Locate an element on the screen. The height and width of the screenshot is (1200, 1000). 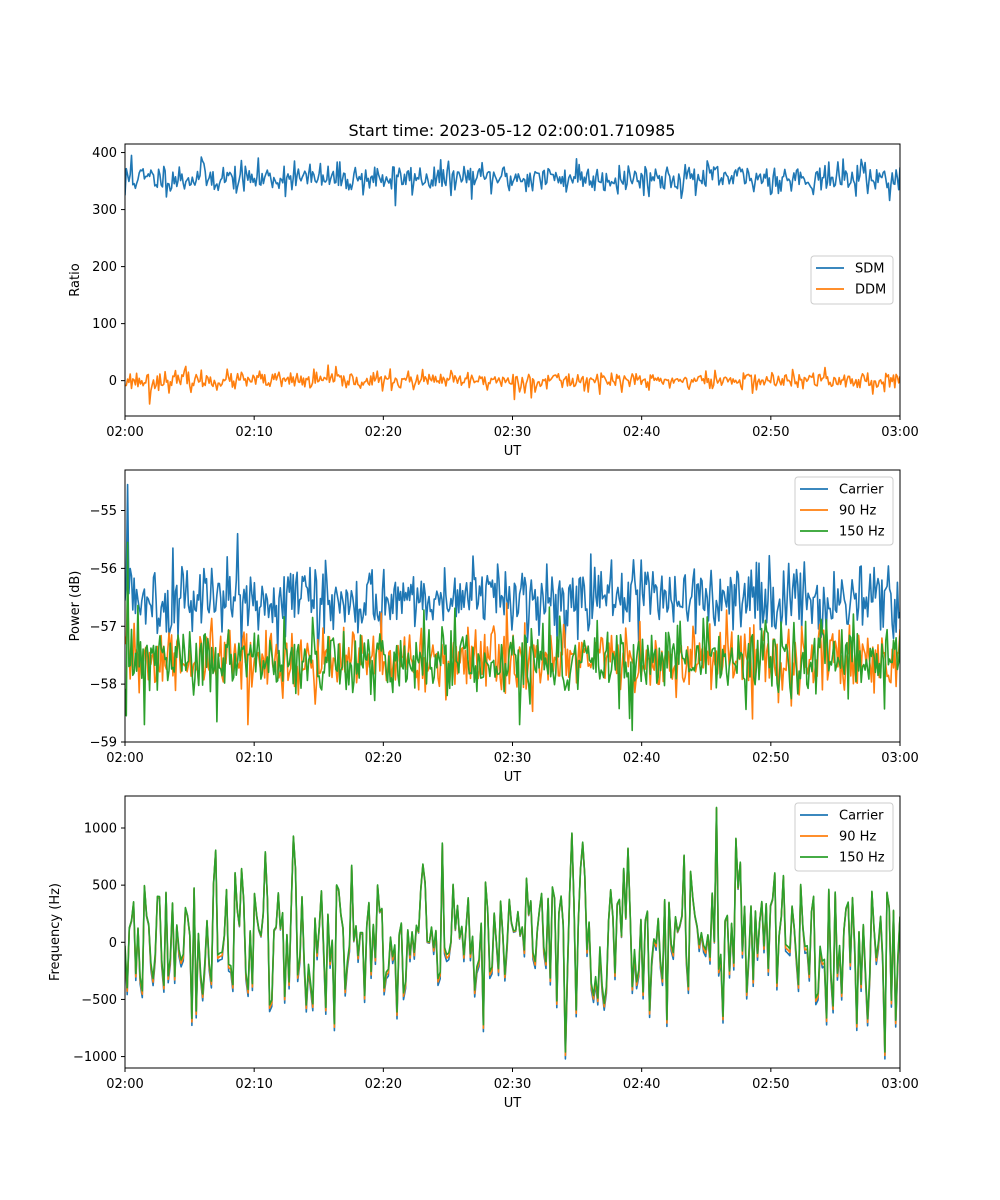
y-tick-label: −56 is located at coordinates (103, 569).